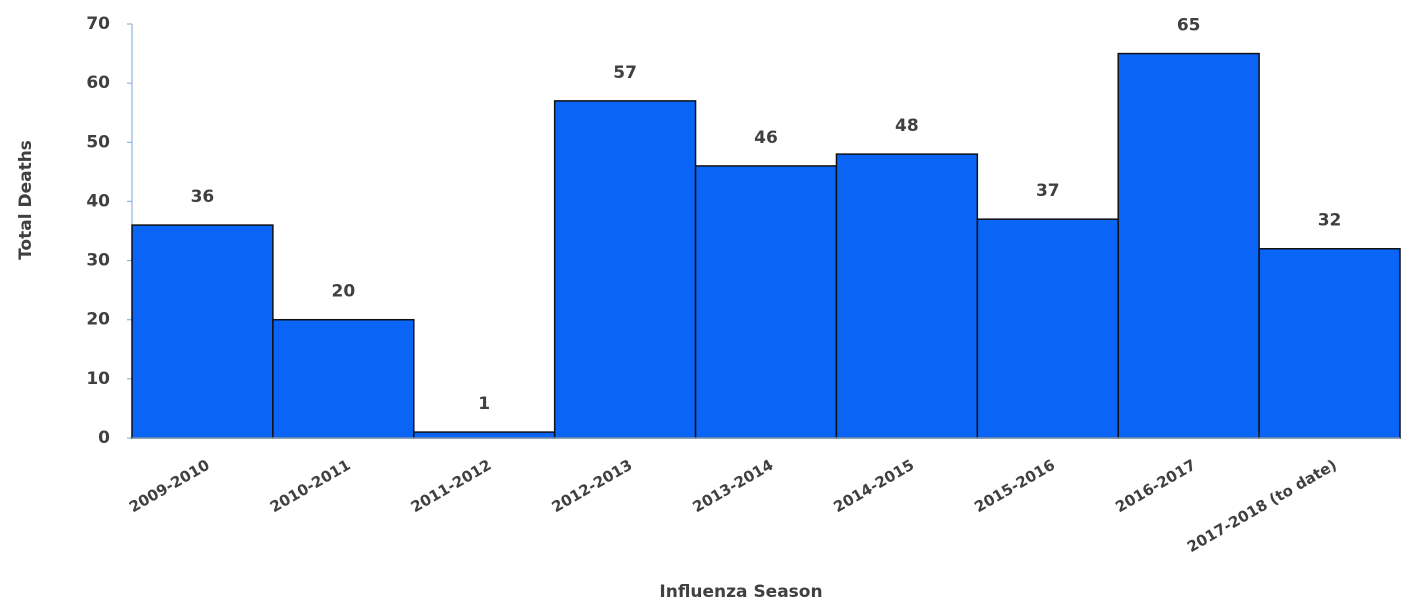 This screenshot has height=606, width=1406. Describe the element at coordinates (451, 486) in the screenshot. I see `x-tick-label: 2011-2012` at that location.